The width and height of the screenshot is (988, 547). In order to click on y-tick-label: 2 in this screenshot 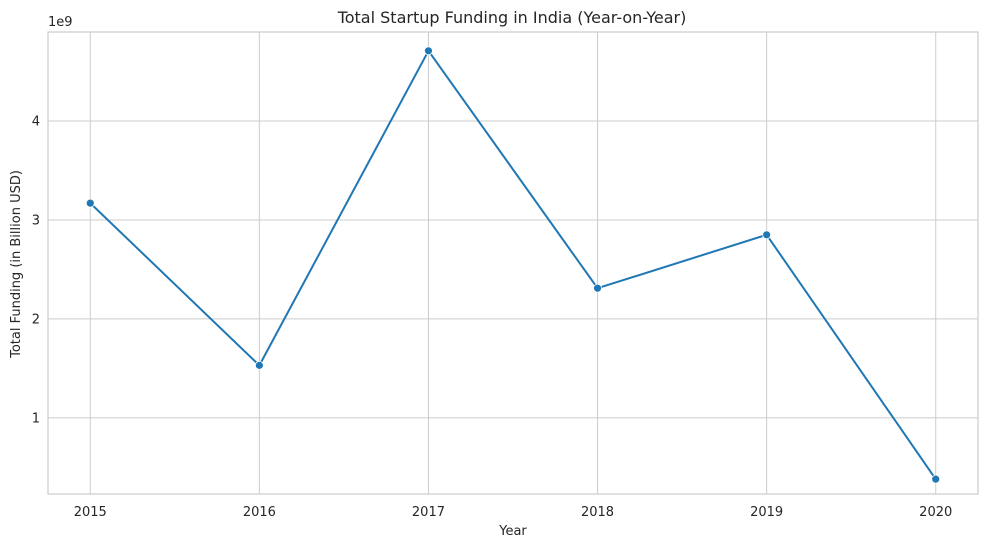, I will do `click(36, 319)`.